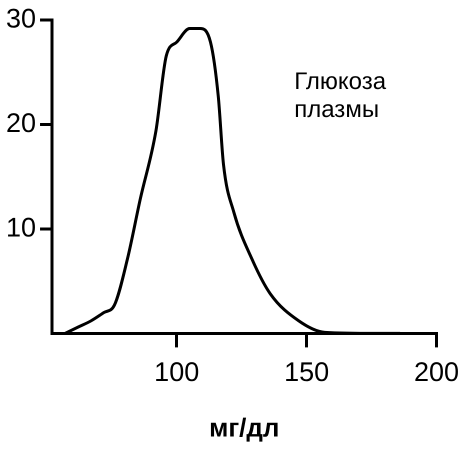  I want to click on x-tick-label: 100, so click(177, 372).